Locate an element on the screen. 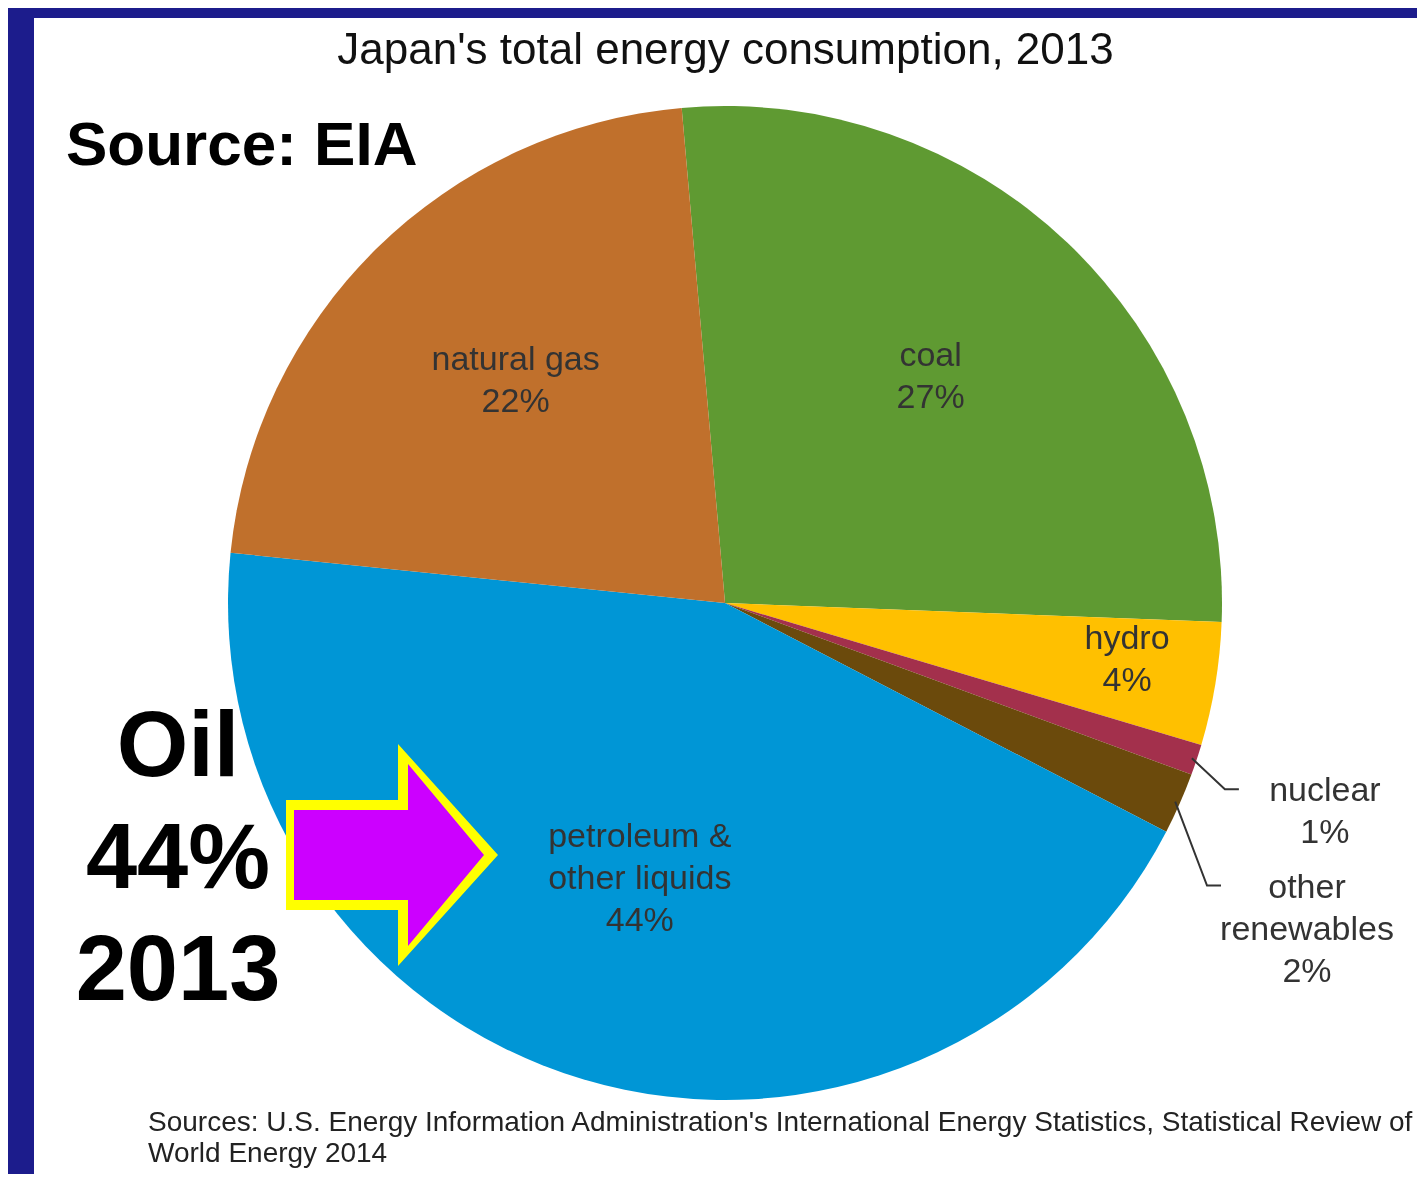  slice-label: coal is located at coordinates (930, 354).